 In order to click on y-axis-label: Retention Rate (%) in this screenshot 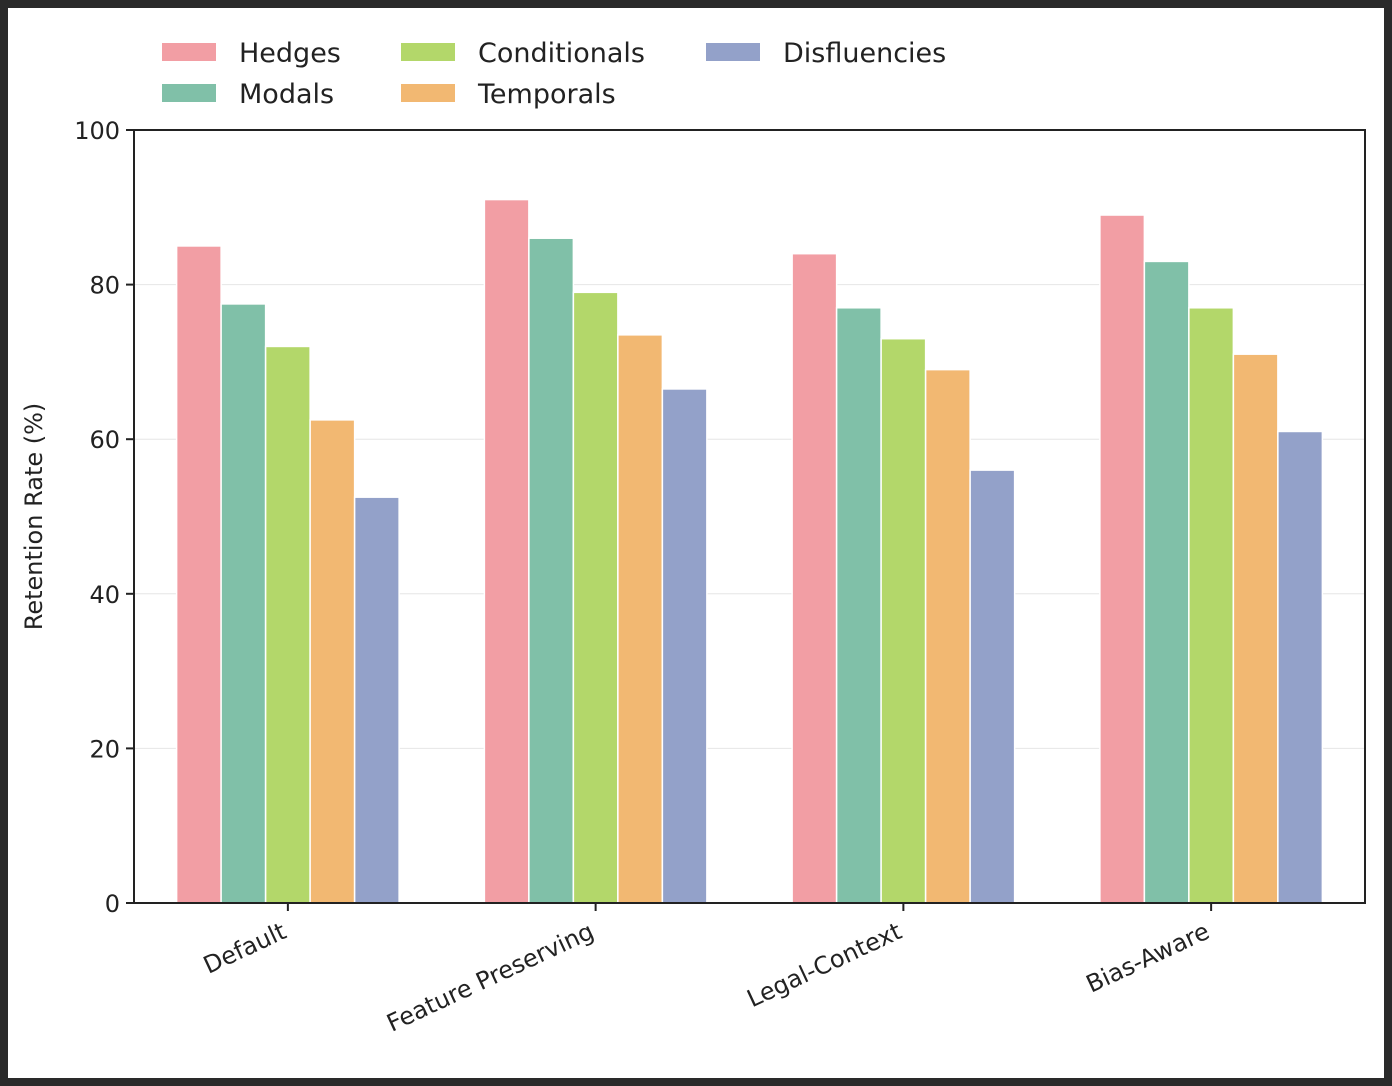, I will do `click(34, 517)`.